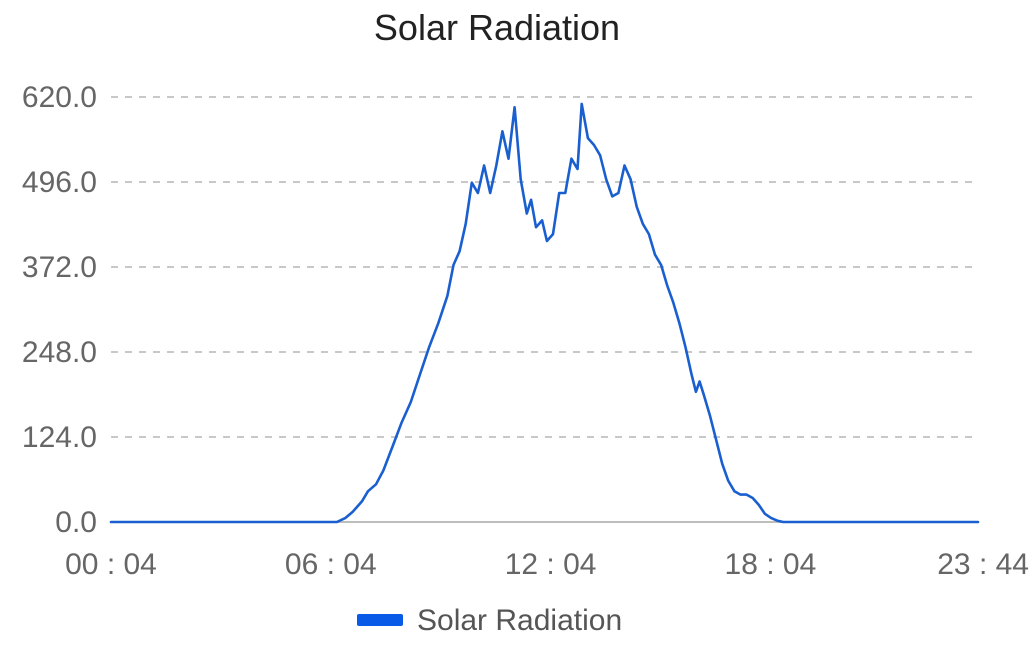  I want to click on y-tick-label: 372.0, so click(59, 267).